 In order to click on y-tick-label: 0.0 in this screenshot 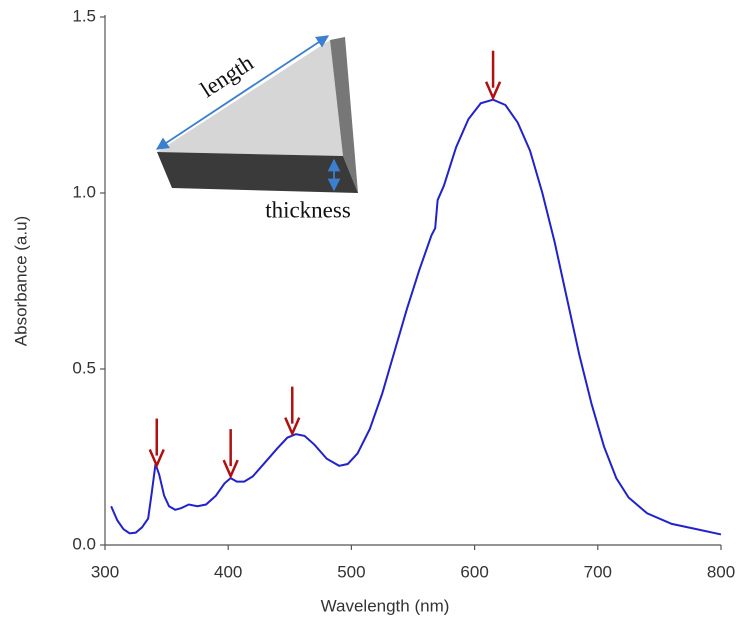, I will do `click(84, 543)`.